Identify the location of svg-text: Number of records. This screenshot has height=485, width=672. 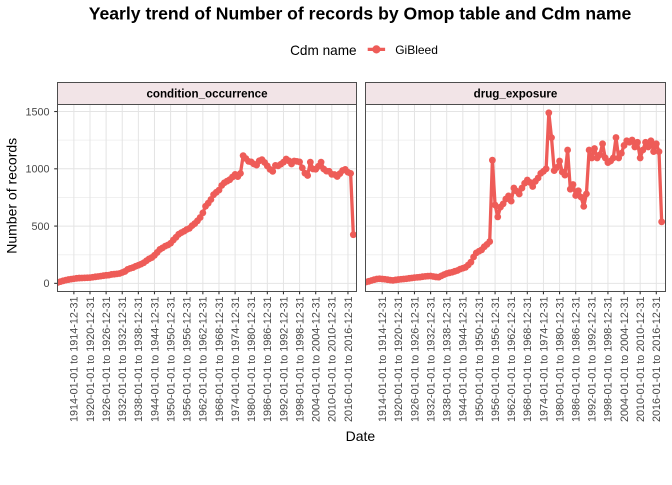
(11, 196).